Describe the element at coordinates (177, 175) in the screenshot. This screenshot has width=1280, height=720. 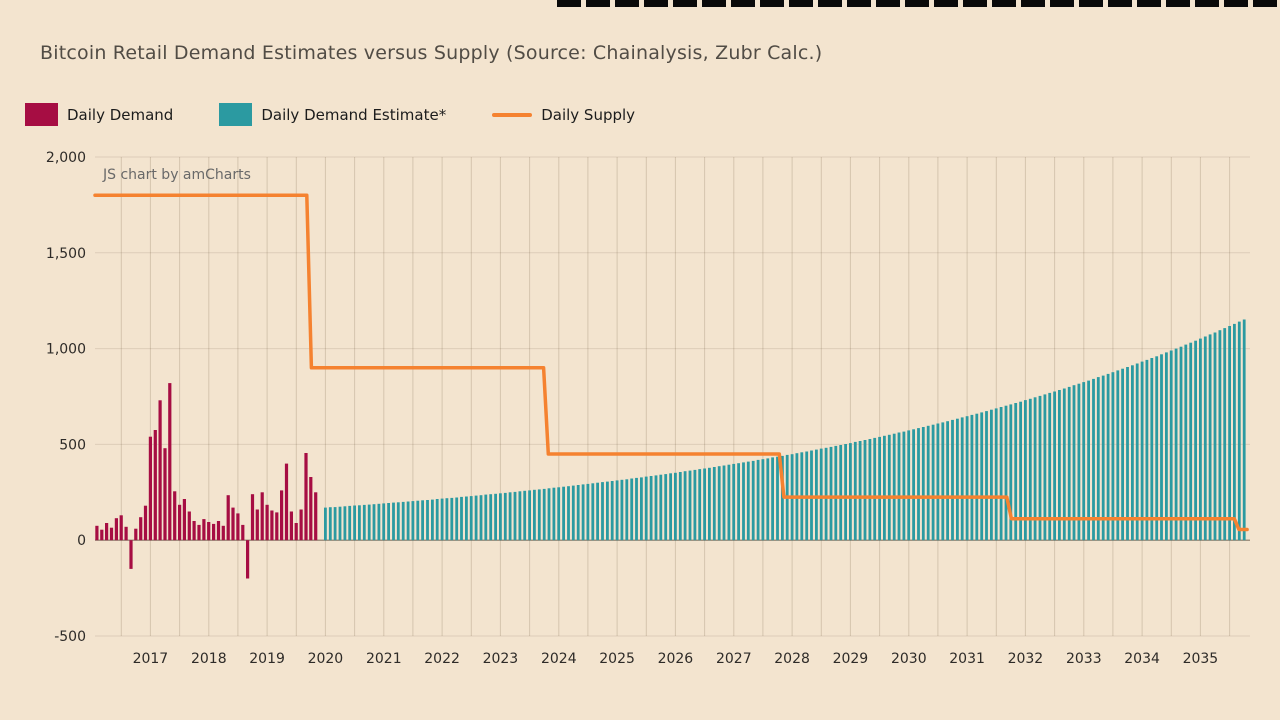
I see `amcharts-watermark-link: JS chart by amCharts` at that location.